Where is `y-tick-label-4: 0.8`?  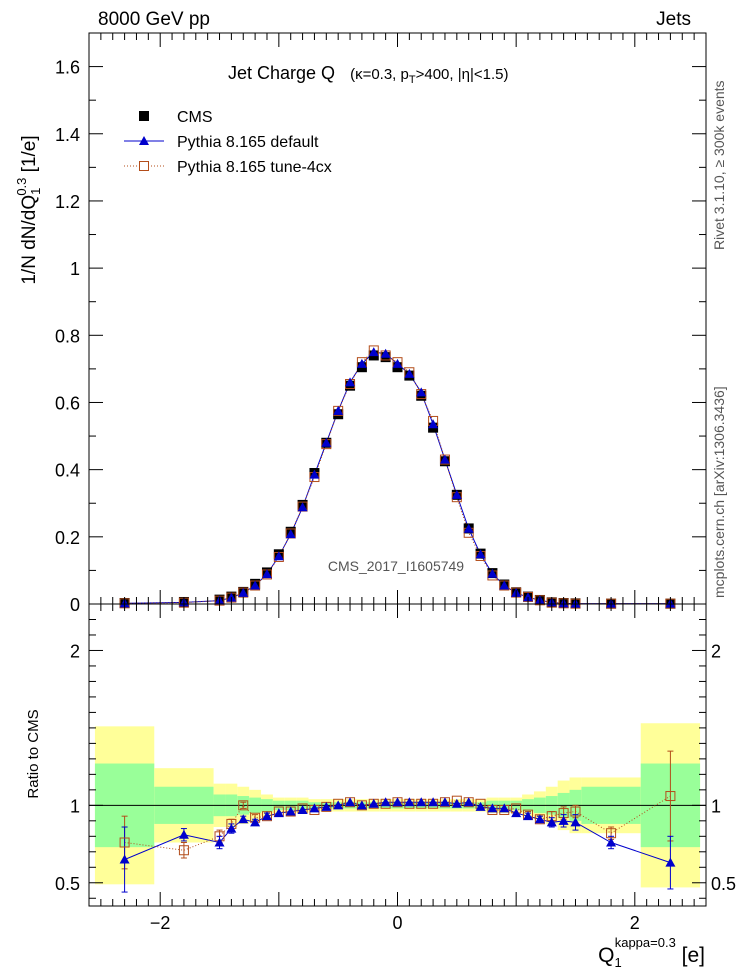
y-tick-label-4: 0.8 is located at coordinates (67, 336).